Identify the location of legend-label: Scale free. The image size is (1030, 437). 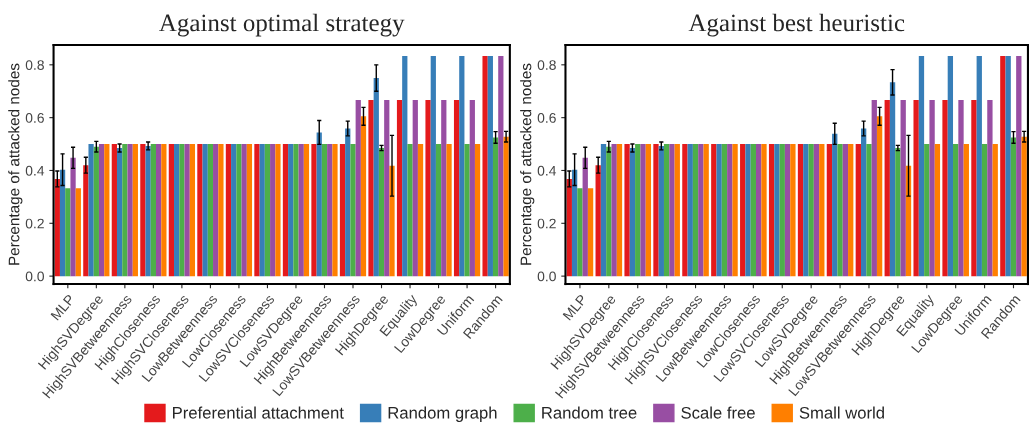
(718, 412).